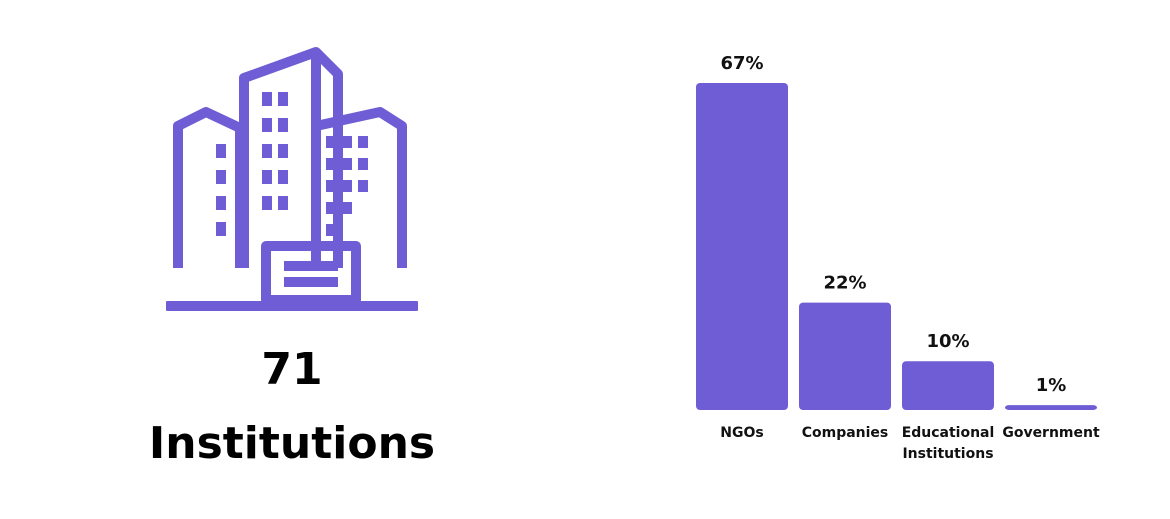 Image resolution: width=1170 pixels, height=519 pixels. I want to click on bar-value-label: 1%, so click(1051, 385).